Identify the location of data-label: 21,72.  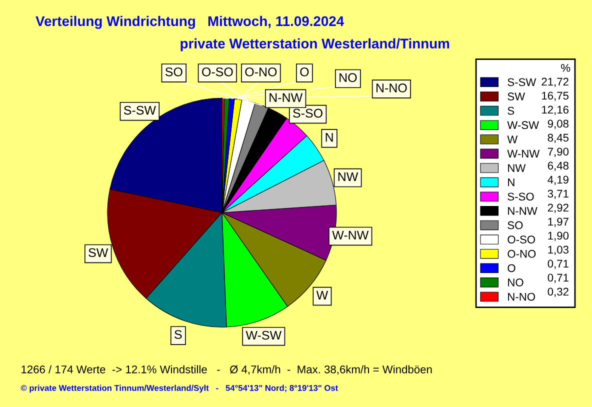
(555, 82).